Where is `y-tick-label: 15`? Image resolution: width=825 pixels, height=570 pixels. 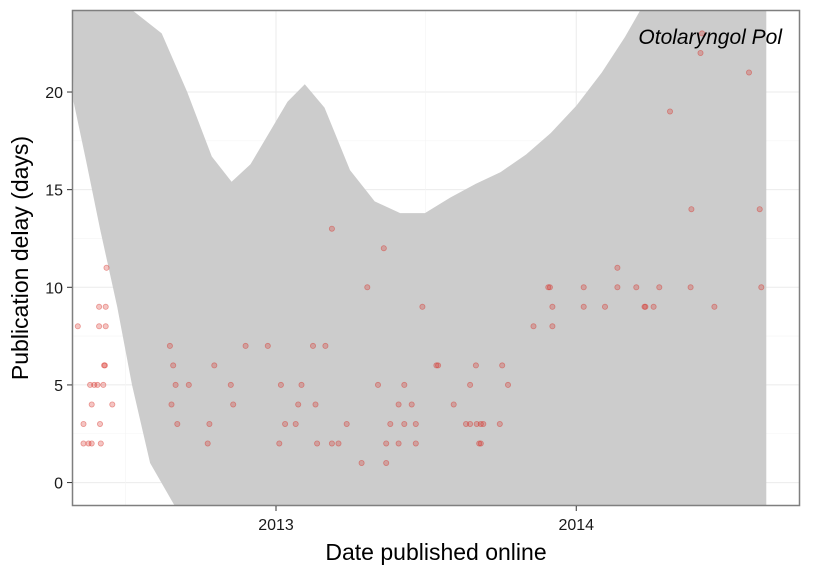
y-tick-label: 15 is located at coordinates (54, 191).